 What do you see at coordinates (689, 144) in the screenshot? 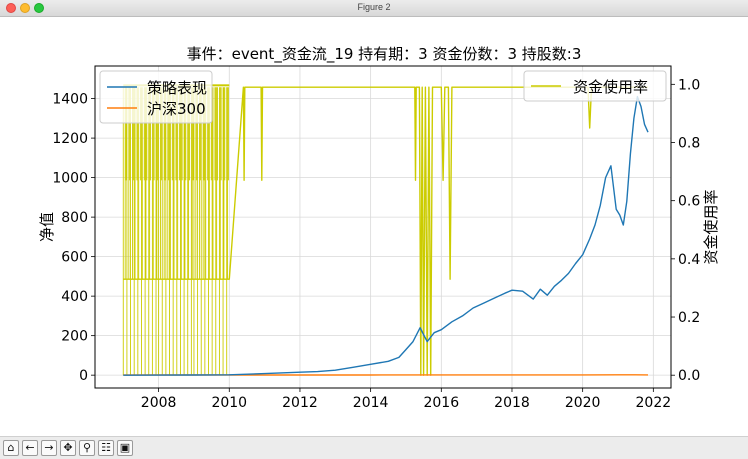
I see `y-tick-label-right: 0.8` at bounding box center [689, 144].